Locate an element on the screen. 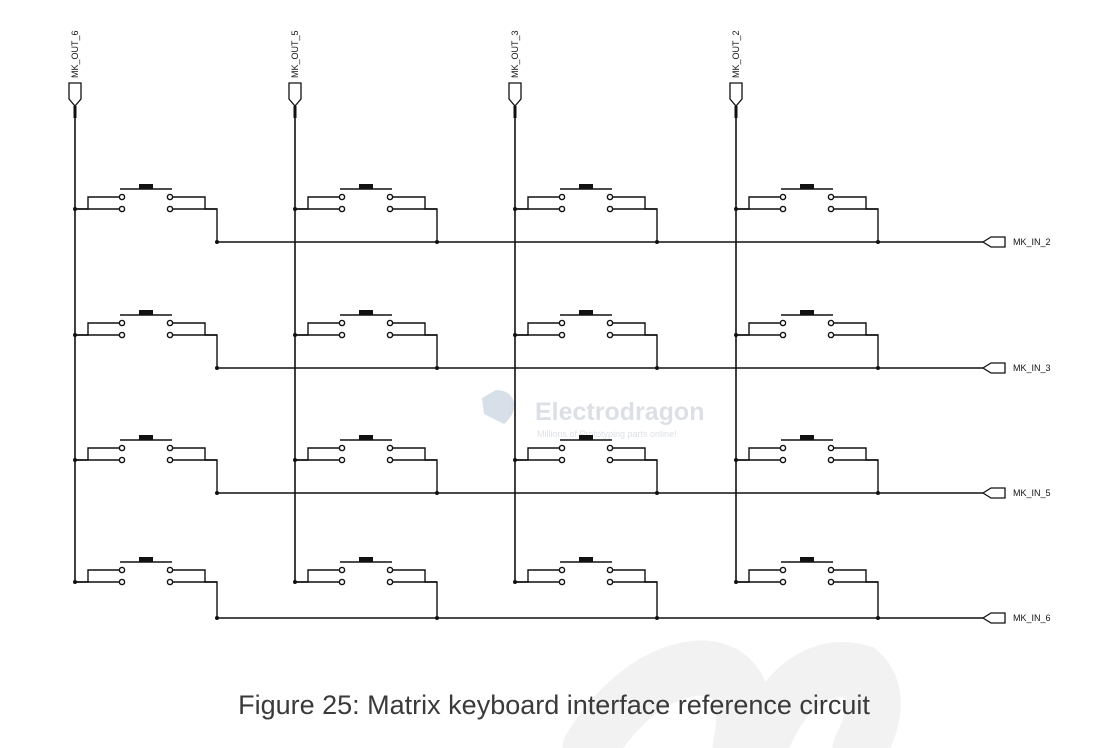 This screenshot has height=748, width=1108. watermark-logo-icon is located at coordinates (498, 407).